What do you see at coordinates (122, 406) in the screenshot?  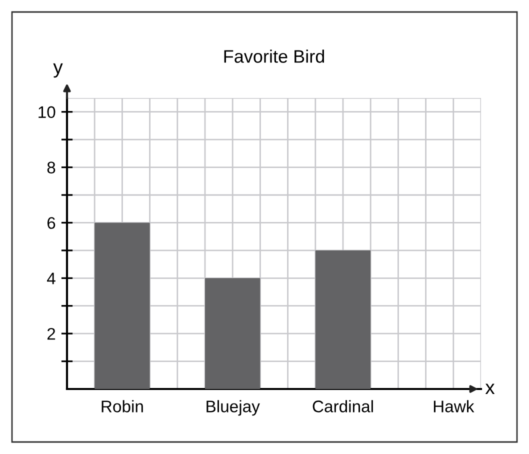 I see `x-tick-label: Robin` at bounding box center [122, 406].